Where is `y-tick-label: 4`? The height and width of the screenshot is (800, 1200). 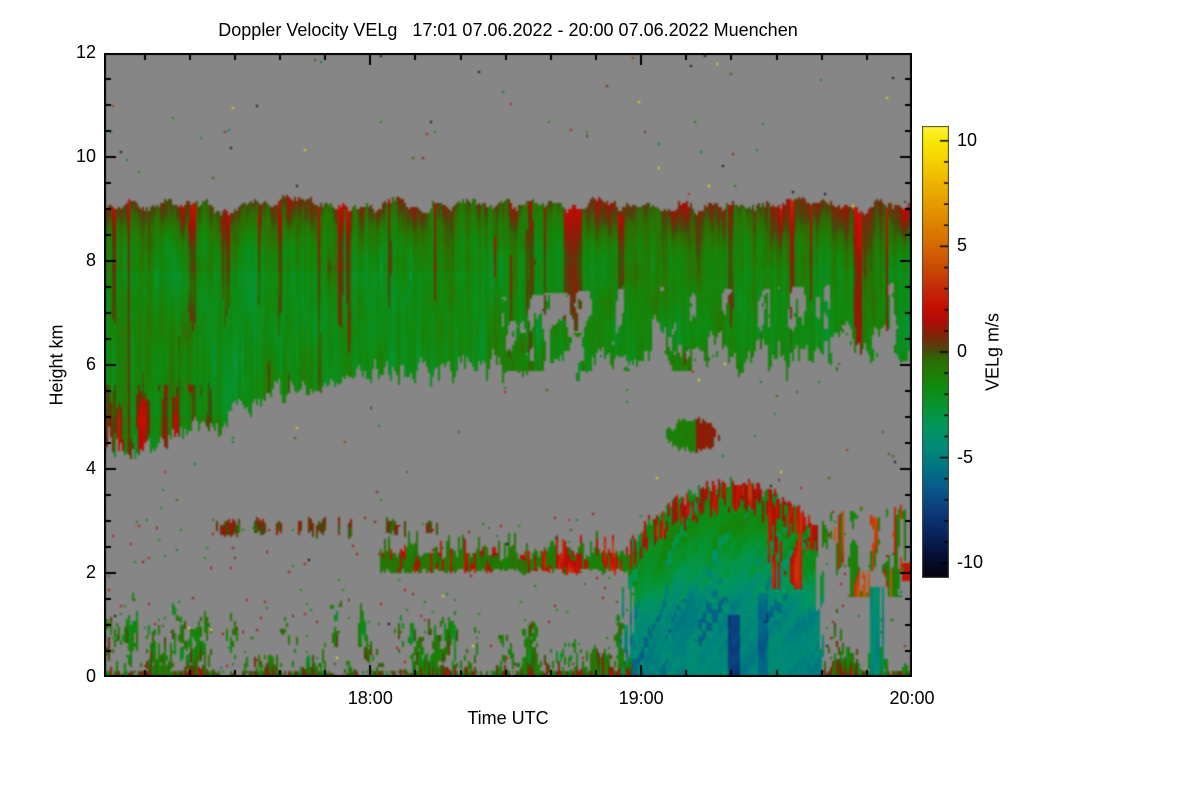 y-tick-label: 4 is located at coordinates (90, 468).